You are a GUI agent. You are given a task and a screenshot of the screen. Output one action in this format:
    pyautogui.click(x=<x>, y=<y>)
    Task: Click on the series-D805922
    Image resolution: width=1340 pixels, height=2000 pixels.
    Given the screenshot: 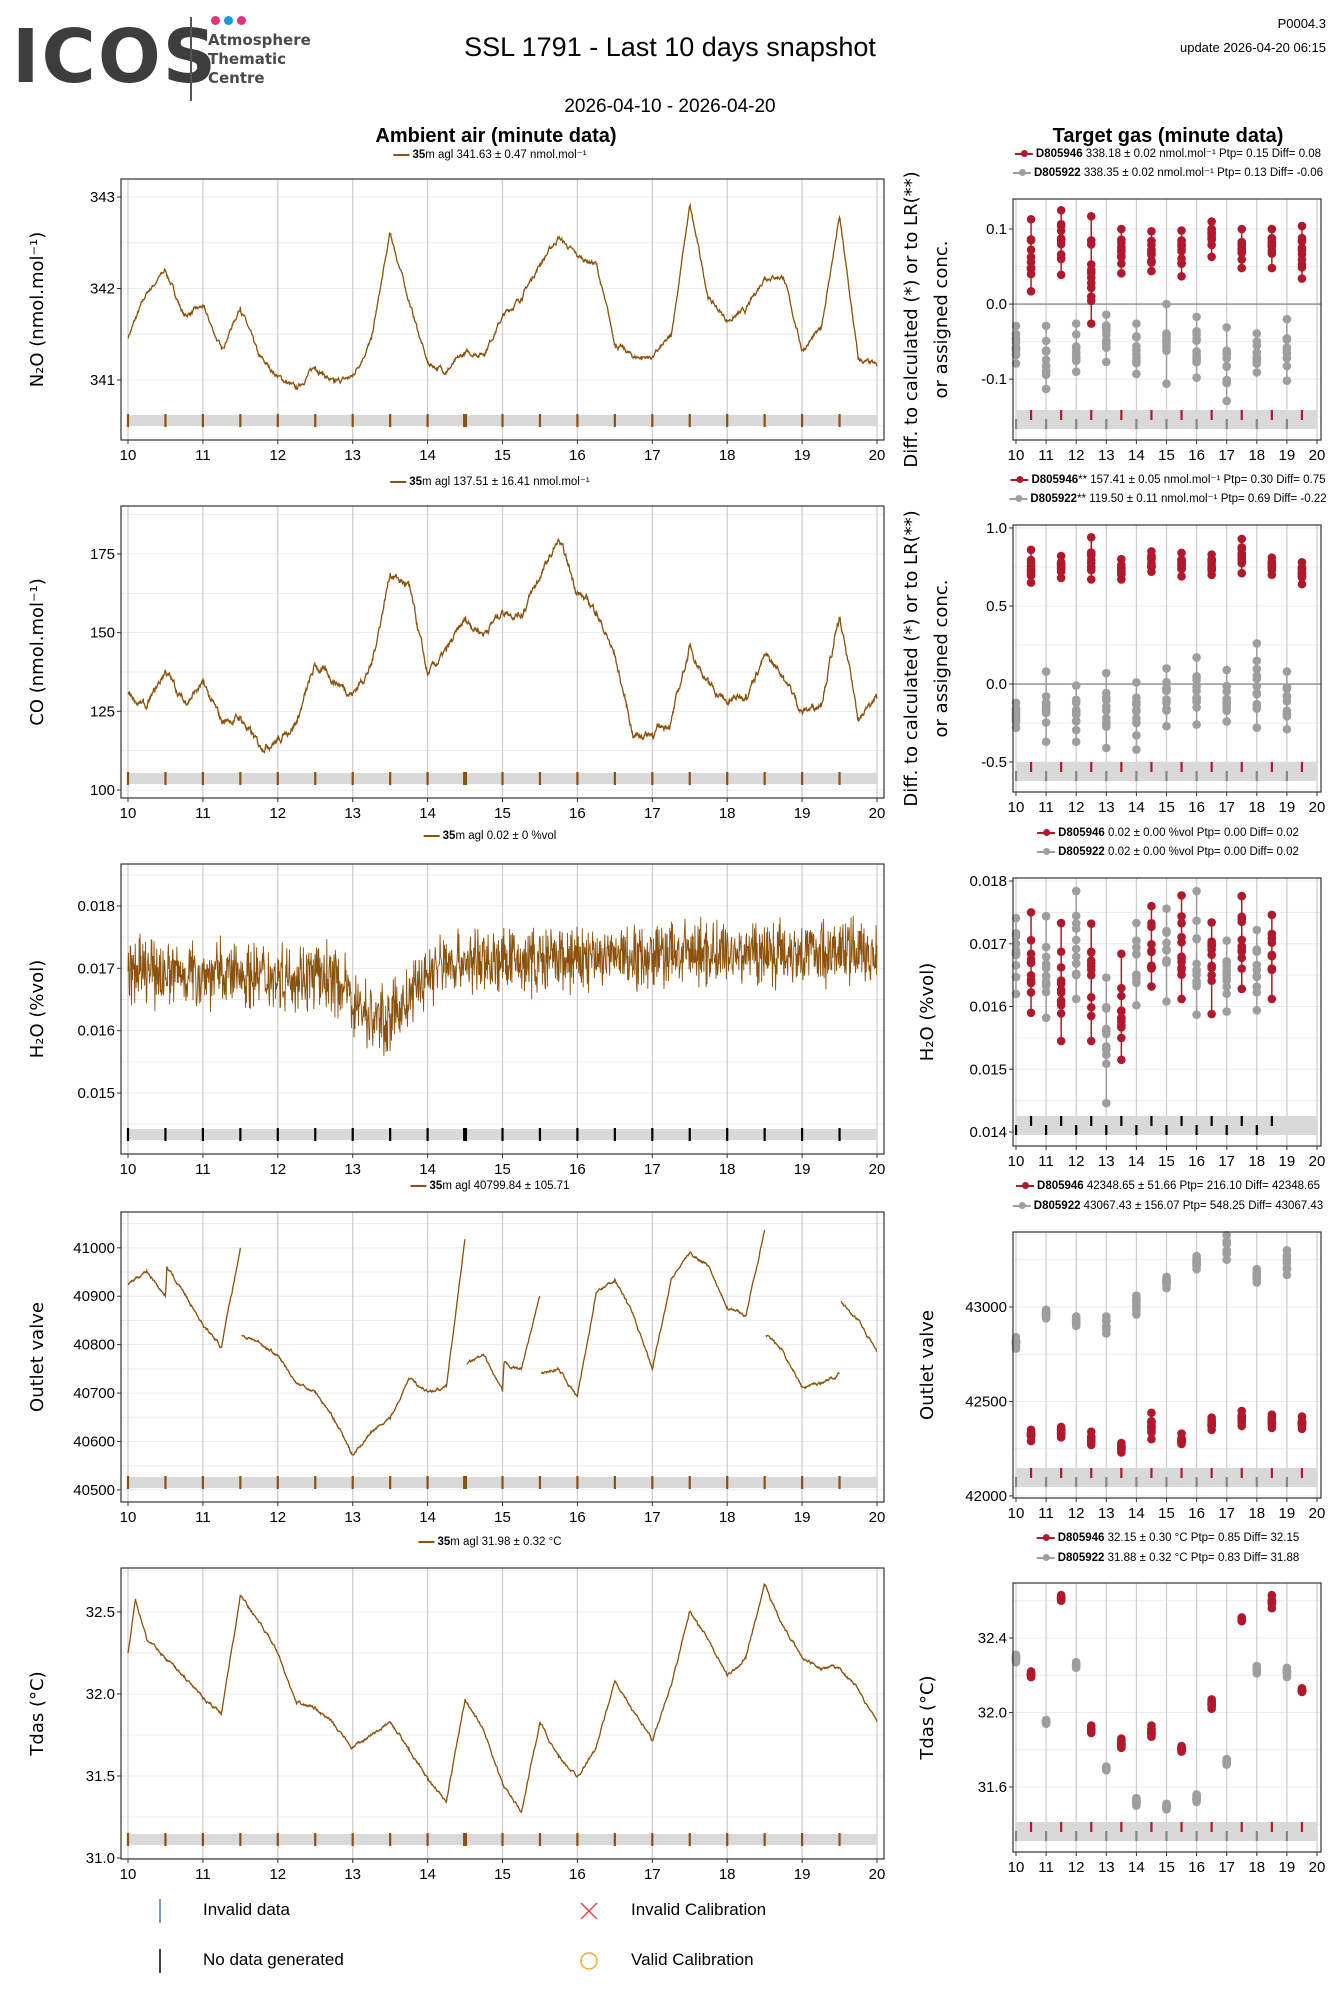 What is the action you would take?
    pyautogui.click(x=1151, y=696)
    